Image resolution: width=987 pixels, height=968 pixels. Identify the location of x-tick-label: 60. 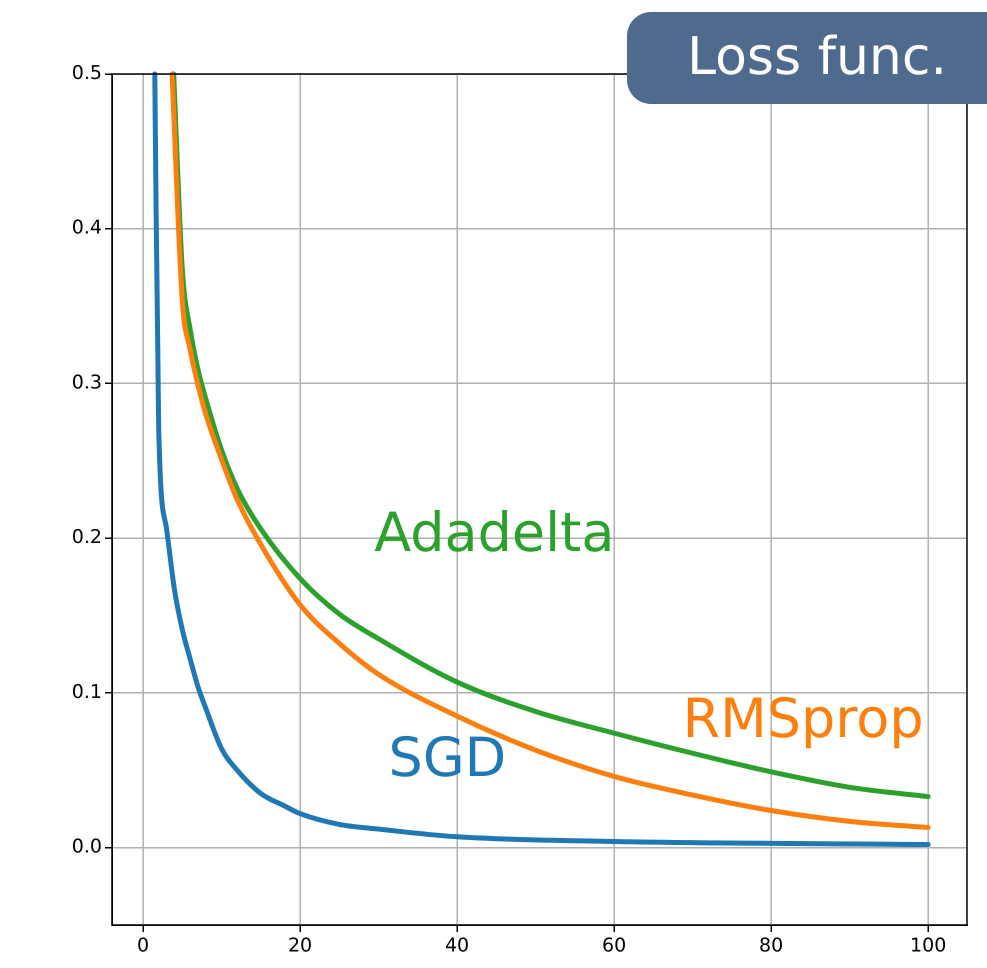
(614, 945).